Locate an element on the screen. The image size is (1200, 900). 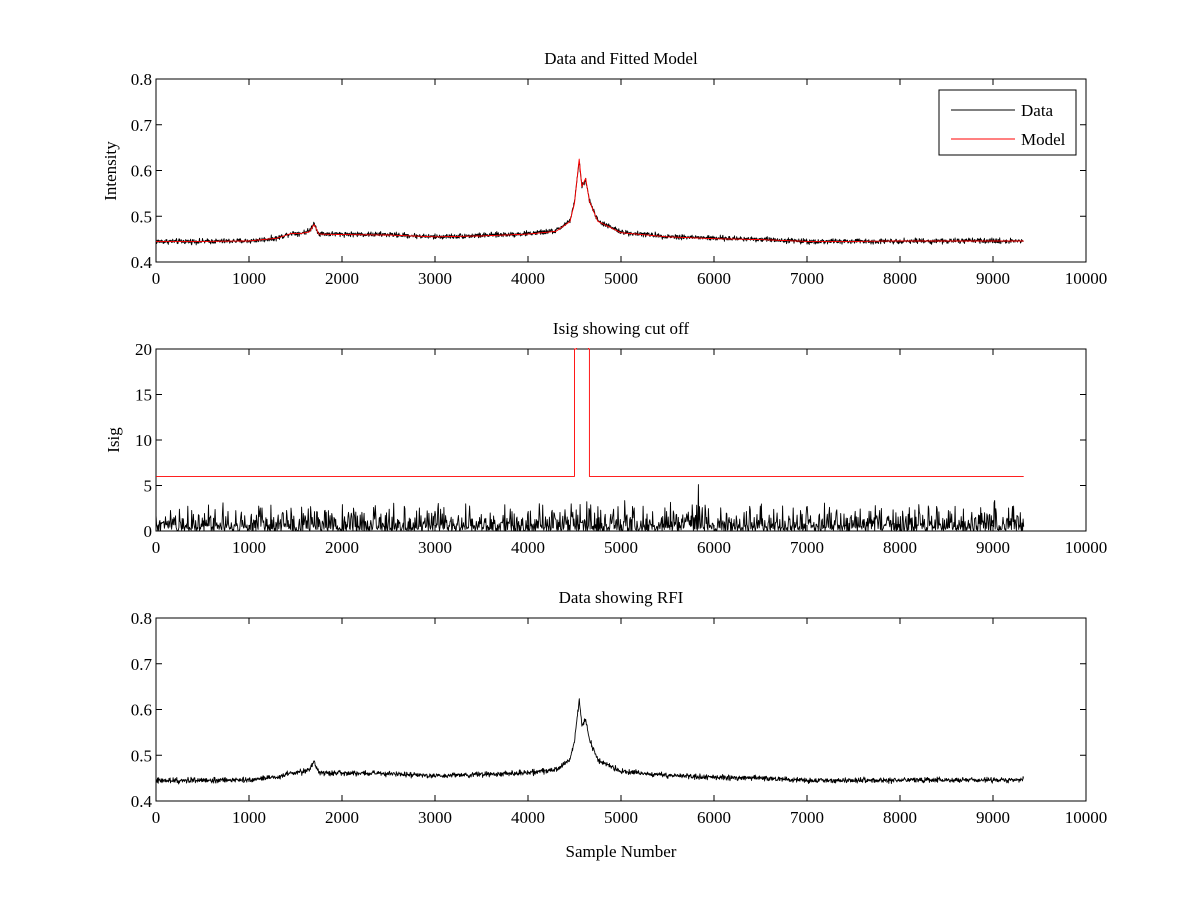
y-axis-title: Isig is located at coordinates (113, 440).